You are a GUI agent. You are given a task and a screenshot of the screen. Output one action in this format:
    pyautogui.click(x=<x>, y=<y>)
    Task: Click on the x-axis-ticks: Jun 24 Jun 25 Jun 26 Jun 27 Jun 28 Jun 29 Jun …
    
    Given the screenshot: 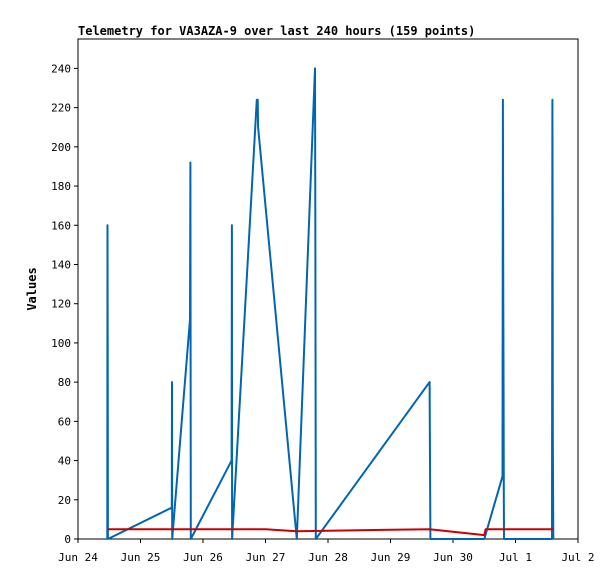 What is the action you would take?
    pyautogui.click(x=326, y=551)
    